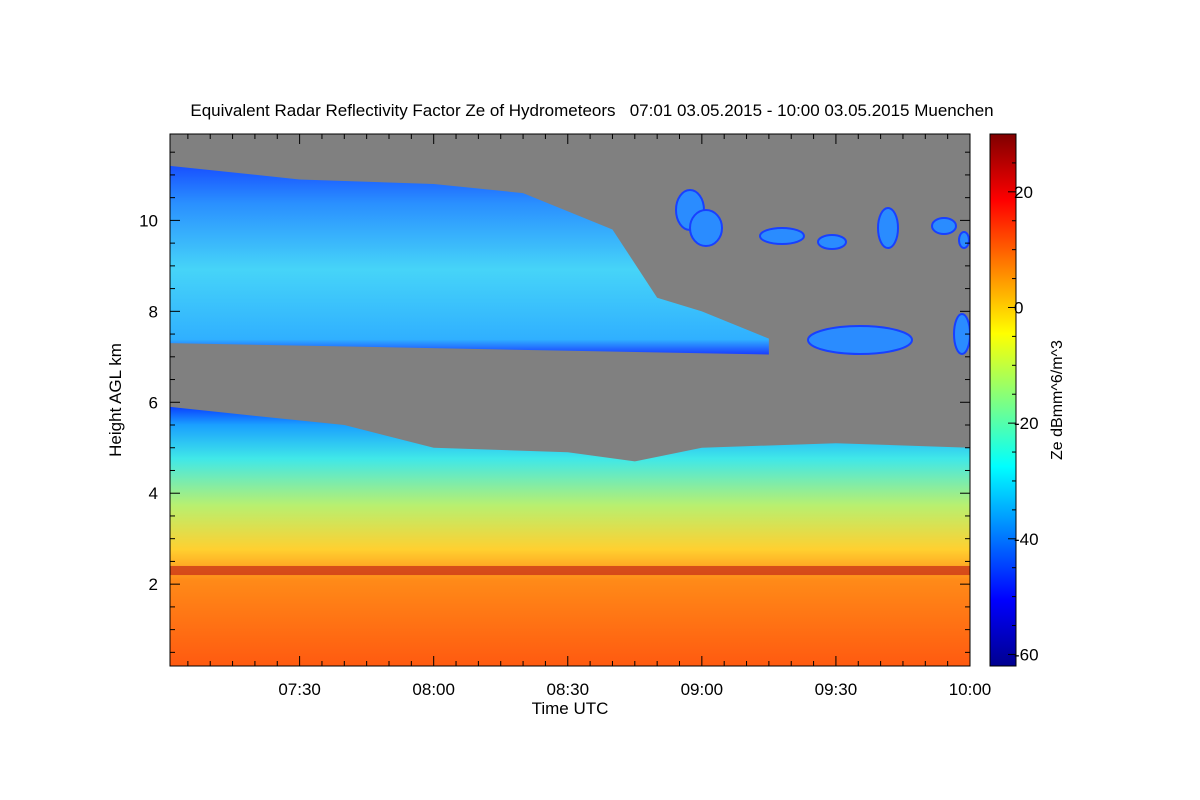 The height and width of the screenshot is (800, 1200). What do you see at coordinates (115, 400) in the screenshot?
I see `y-axis-label: Height AGL km` at bounding box center [115, 400].